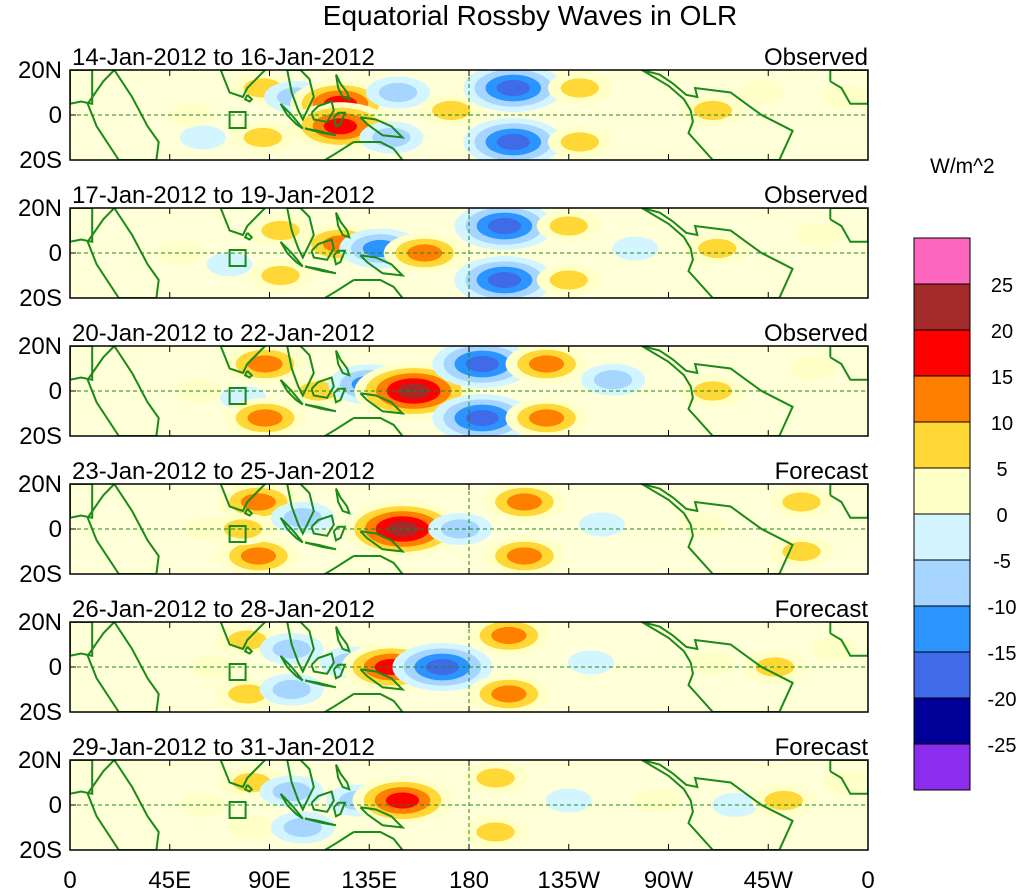  Describe the element at coordinates (669, 878) in the screenshot. I see `x-tick-label: 90W` at that location.